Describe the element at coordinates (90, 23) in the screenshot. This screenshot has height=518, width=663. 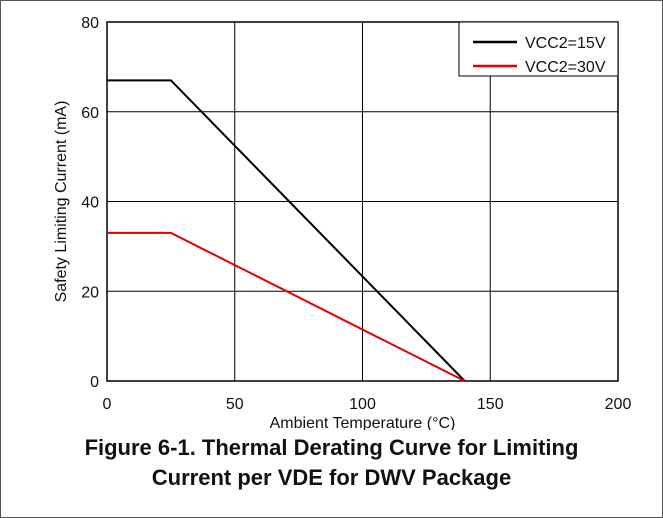
I see `y-tick-label: 80` at that location.